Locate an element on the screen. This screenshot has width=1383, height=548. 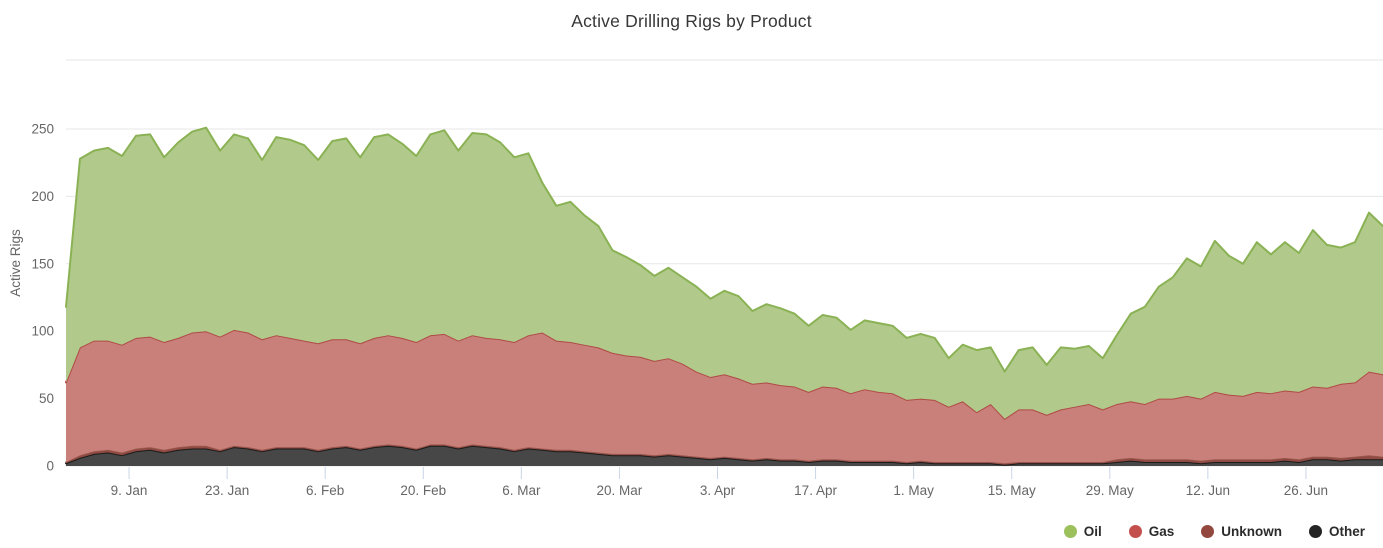
y-tick-label-250: 250 is located at coordinates (42, 129).